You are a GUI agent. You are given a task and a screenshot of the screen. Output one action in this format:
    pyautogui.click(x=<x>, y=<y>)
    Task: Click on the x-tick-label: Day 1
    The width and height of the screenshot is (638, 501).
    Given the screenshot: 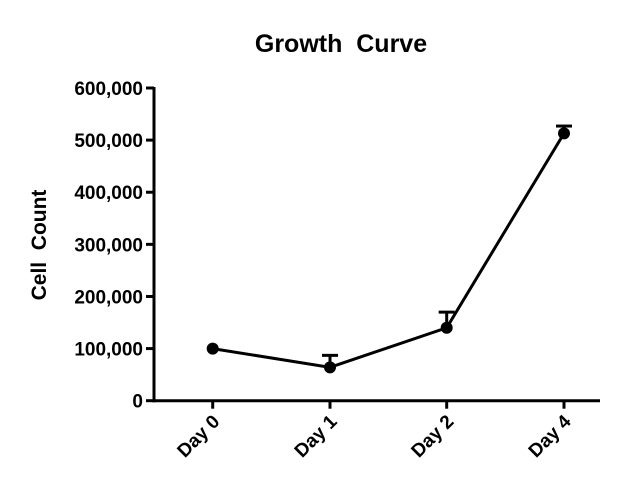 What is the action you would take?
    pyautogui.click(x=316, y=436)
    